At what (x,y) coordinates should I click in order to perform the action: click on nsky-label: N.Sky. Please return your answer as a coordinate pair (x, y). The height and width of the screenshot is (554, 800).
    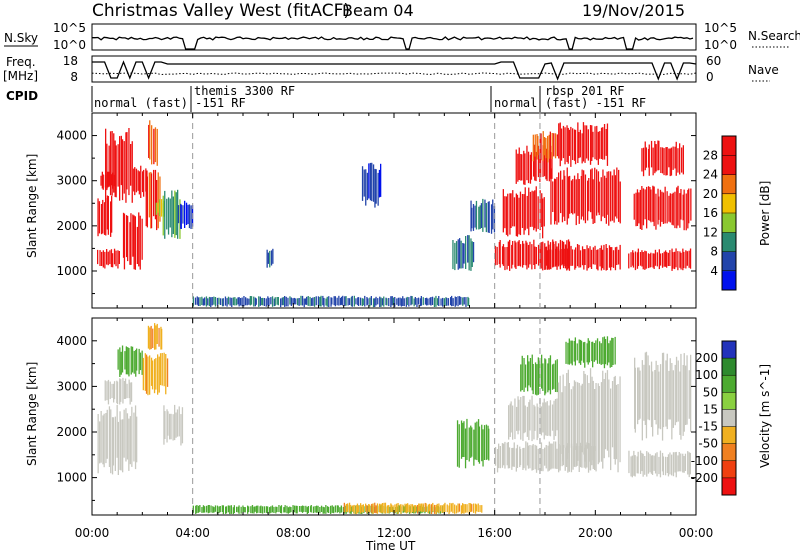
    Looking at the image, I should click on (21, 38).